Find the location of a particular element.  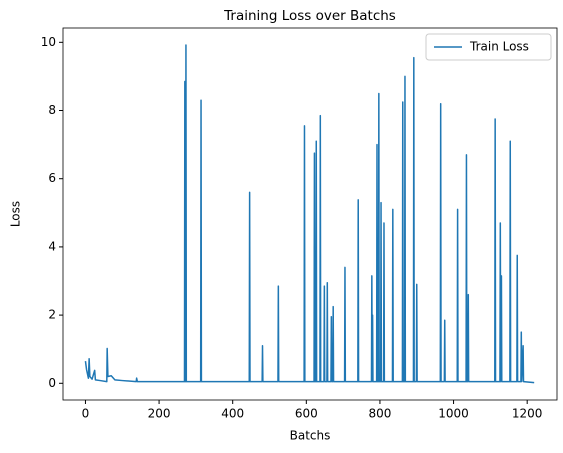

x-tick-label: 400 is located at coordinates (232, 414).